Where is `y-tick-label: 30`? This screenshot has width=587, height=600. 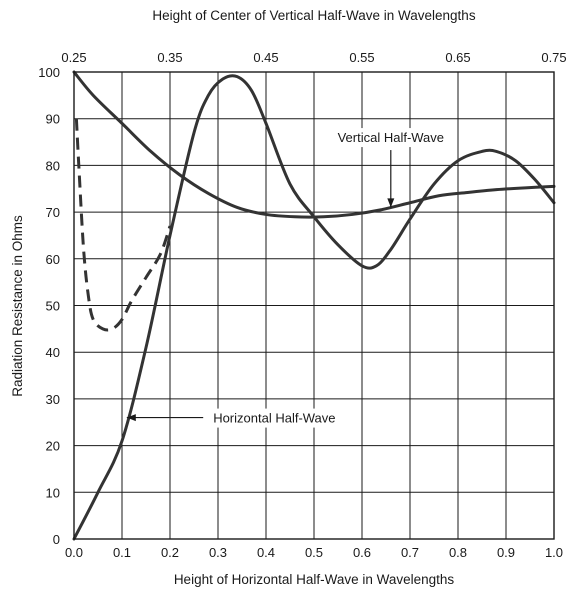 y-tick-label: 30 is located at coordinates (53, 399).